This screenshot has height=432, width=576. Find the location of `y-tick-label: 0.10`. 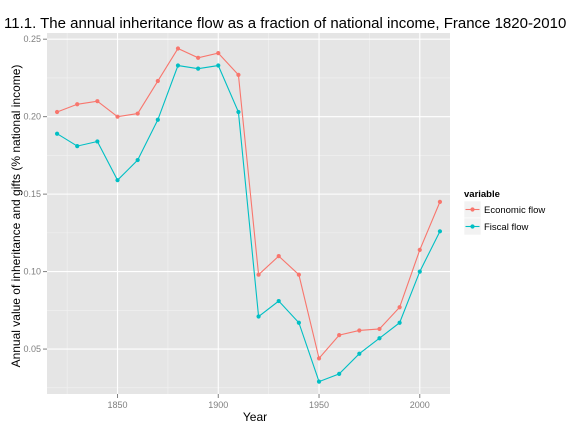

y-tick-label: 0.10 is located at coordinates (32, 272).